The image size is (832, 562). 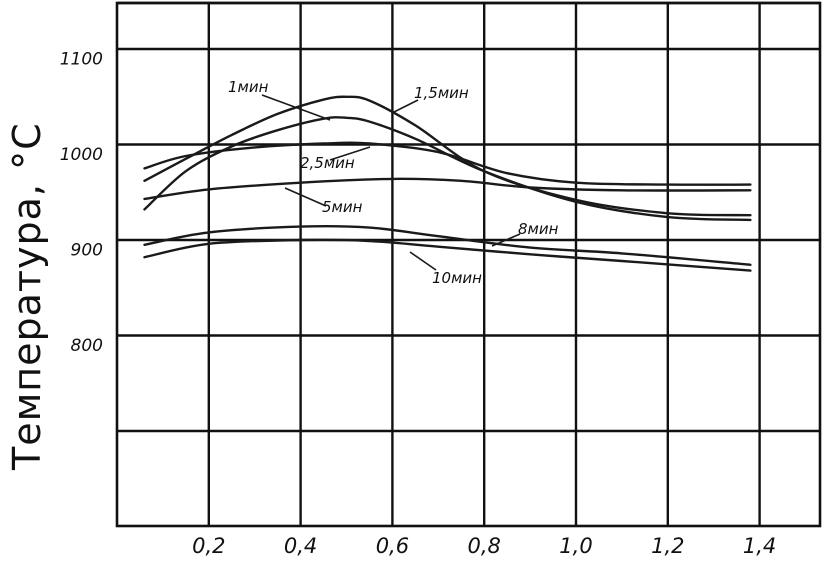 I want to click on y-tick-label-0: 800, so click(x=87, y=346).